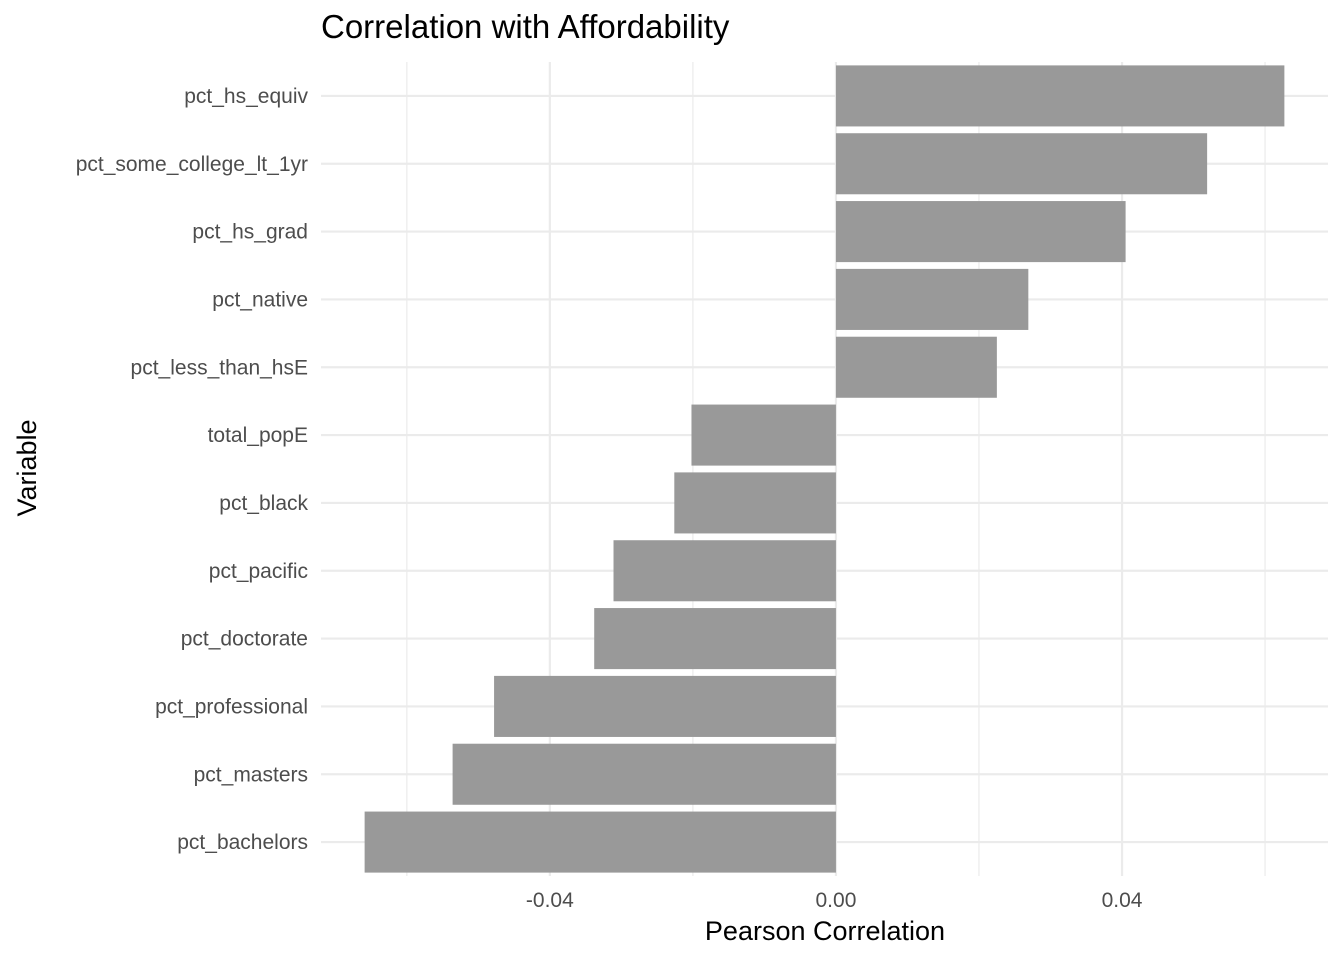 The width and height of the screenshot is (1344, 960). I want to click on y-tick-label: pct_masters, so click(251, 774).